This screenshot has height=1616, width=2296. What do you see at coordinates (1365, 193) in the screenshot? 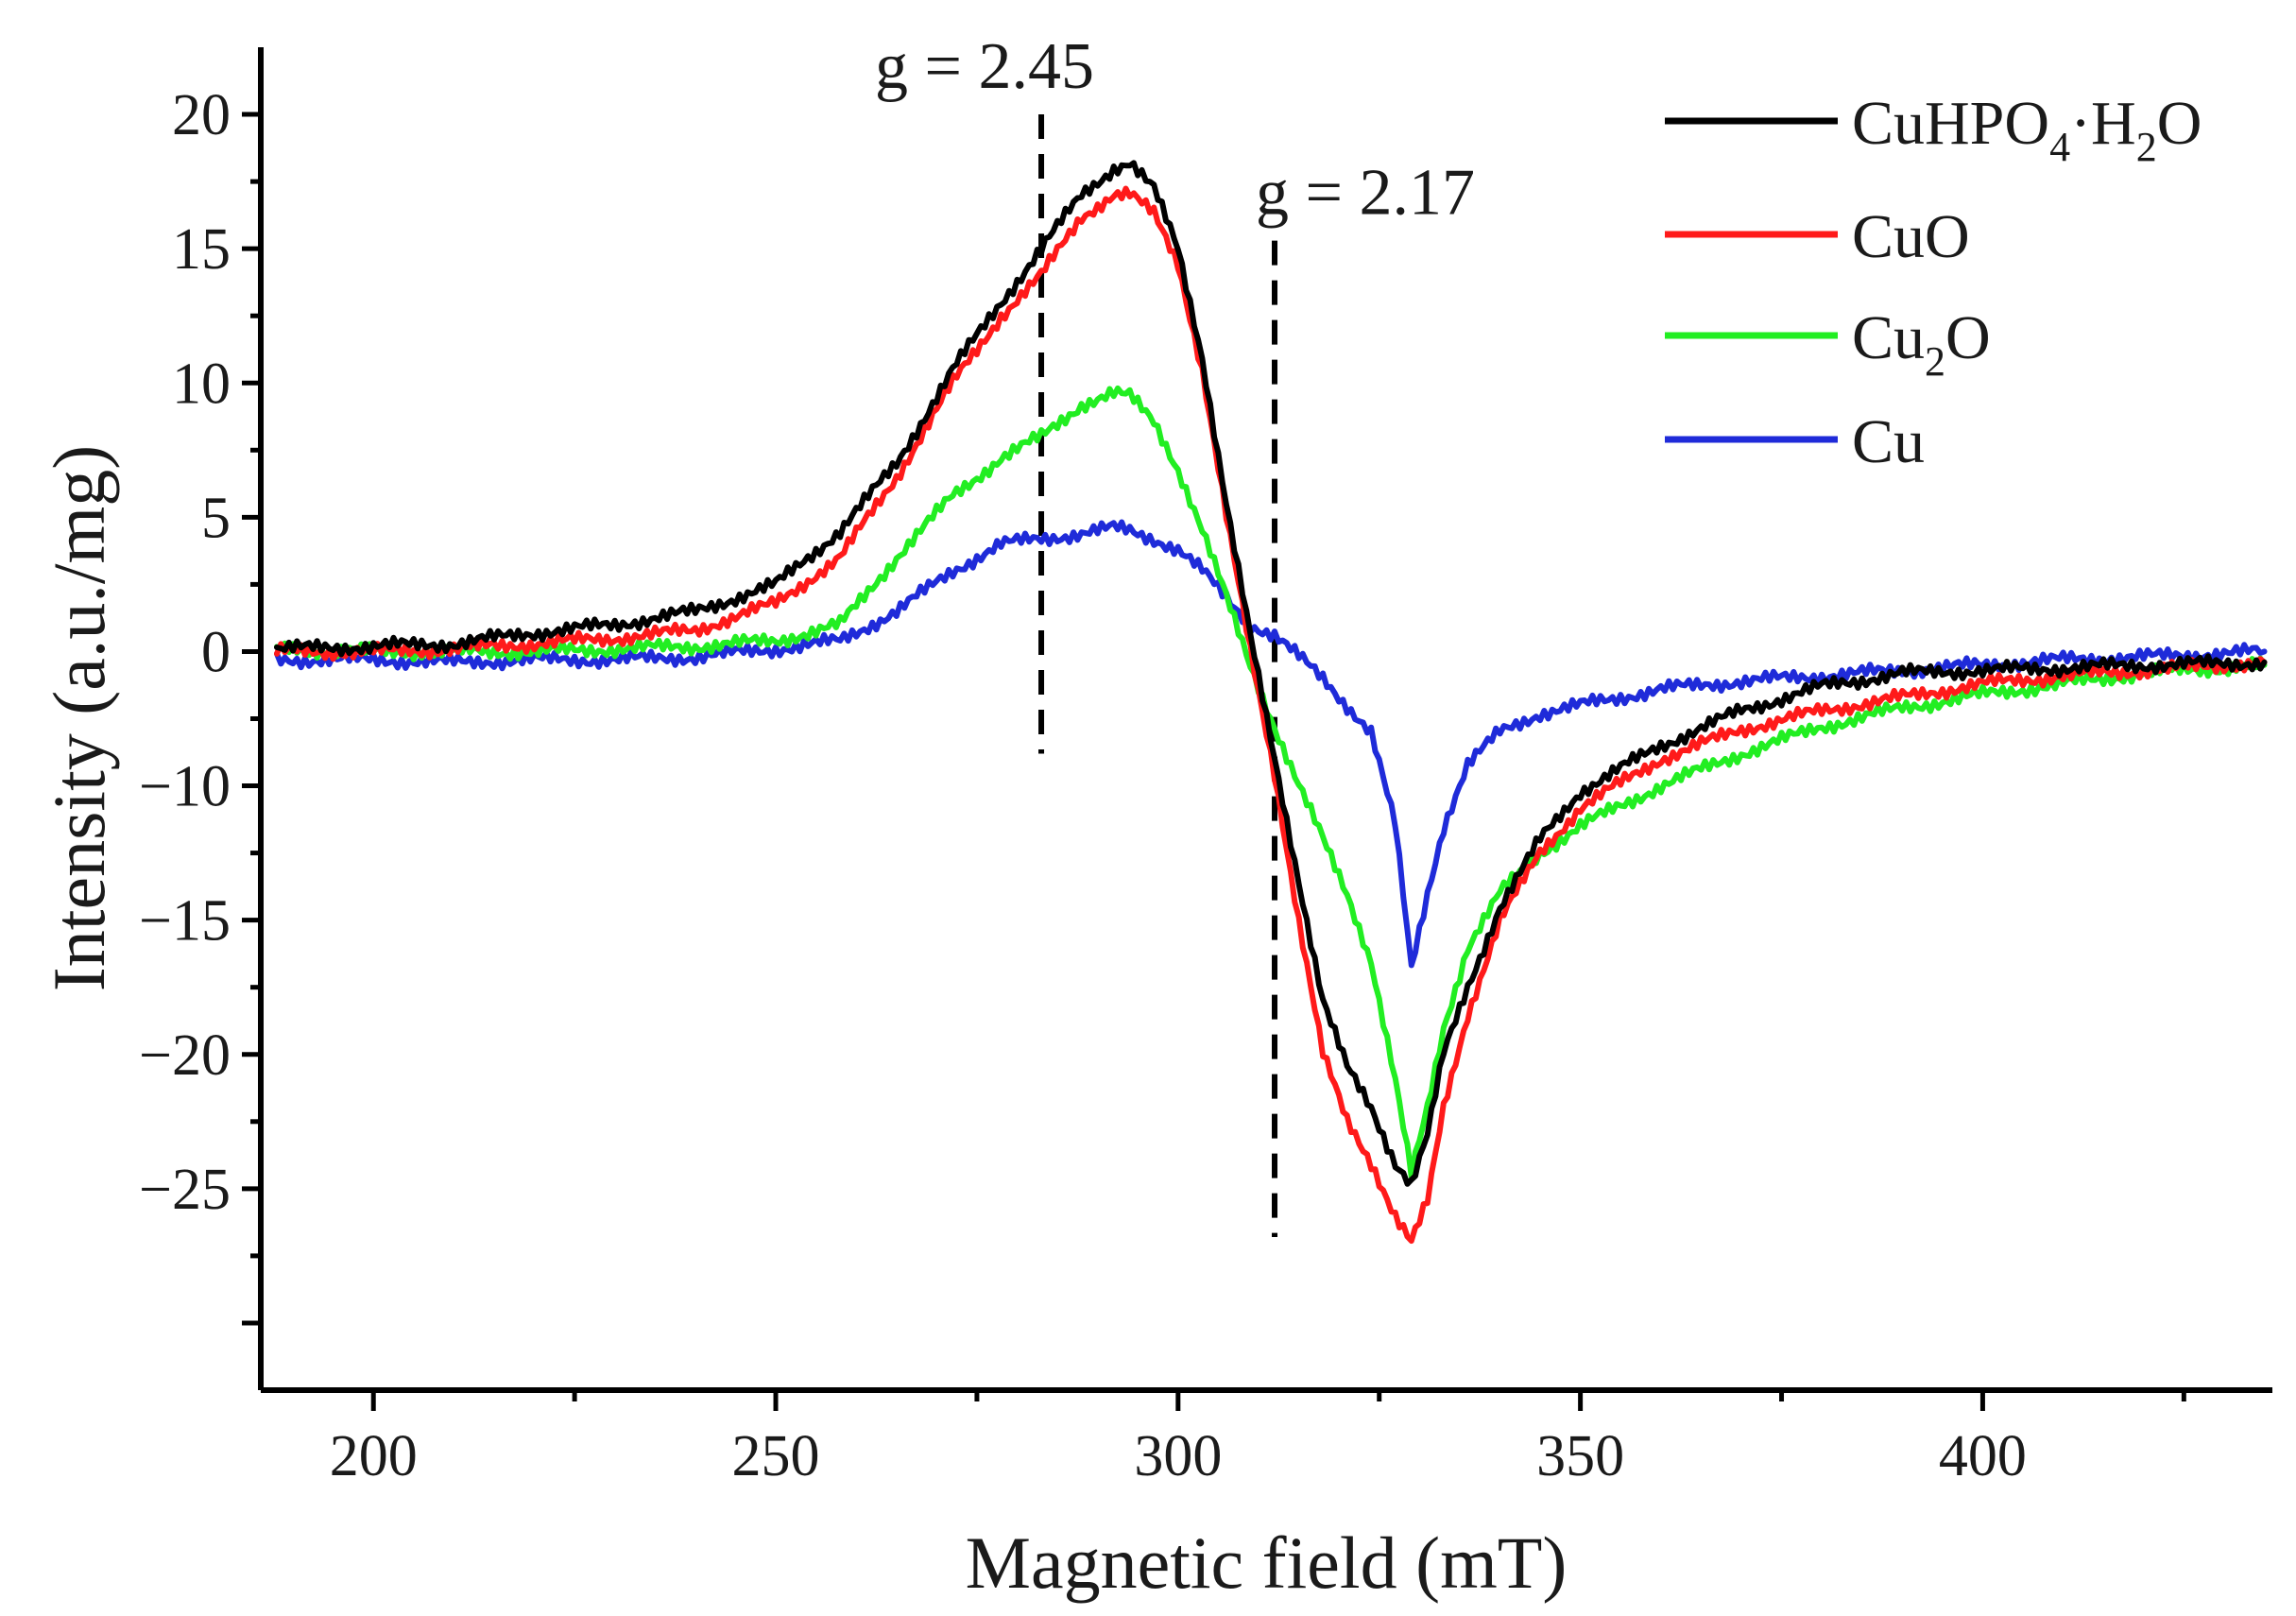
I see `g-annotation-label: g = 2.17` at bounding box center [1365, 193].